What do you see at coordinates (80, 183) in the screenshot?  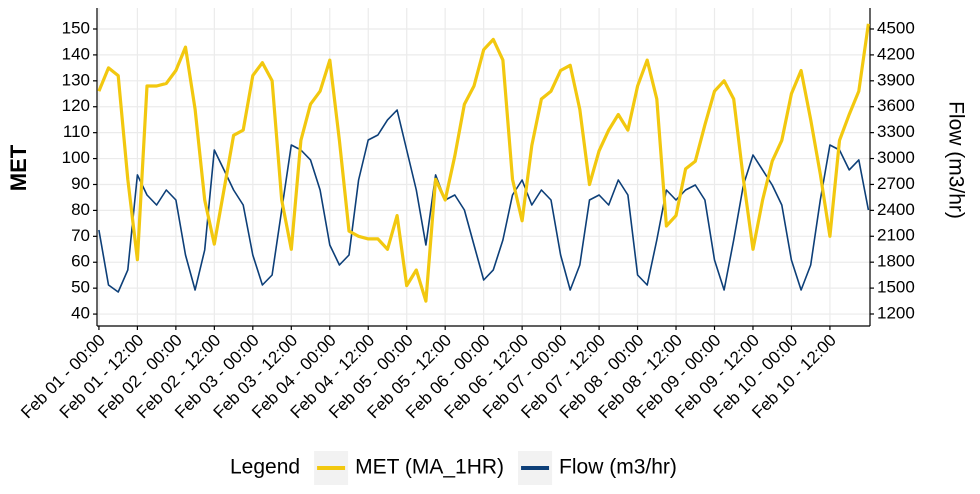 I see `y-tick-label: 90` at bounding box center [80, 183].